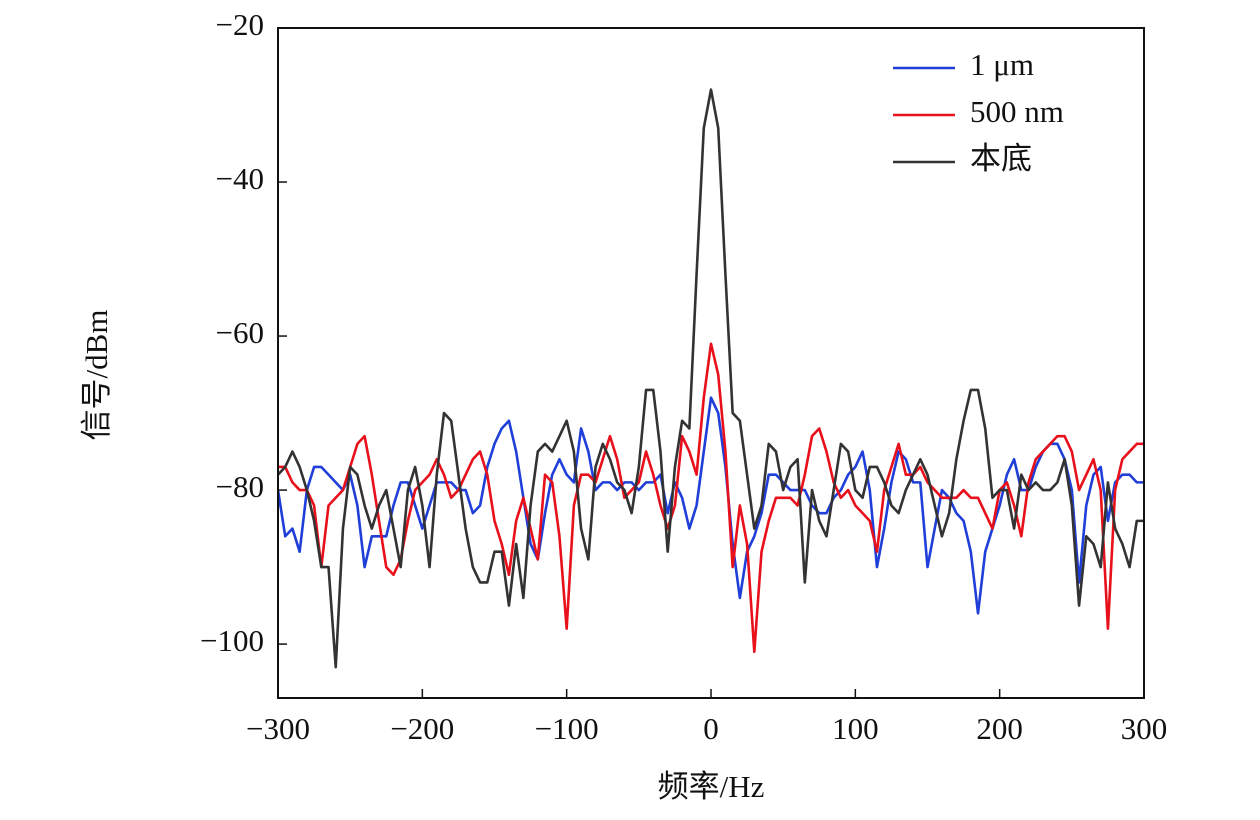  I want to click on x-tick-label: 0, so click(711, 728).